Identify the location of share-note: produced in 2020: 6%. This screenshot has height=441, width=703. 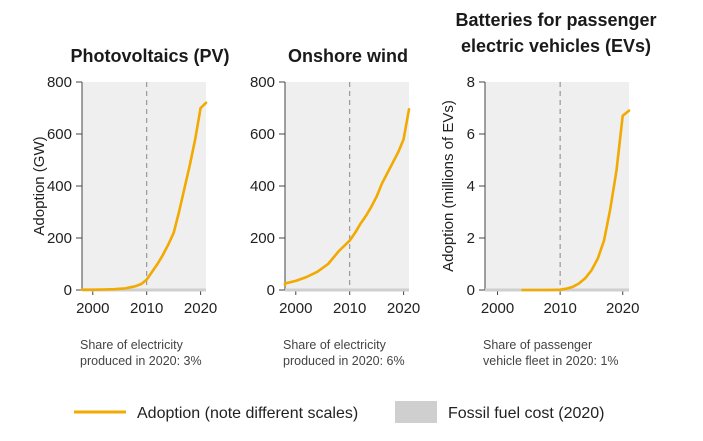
(344, 361).